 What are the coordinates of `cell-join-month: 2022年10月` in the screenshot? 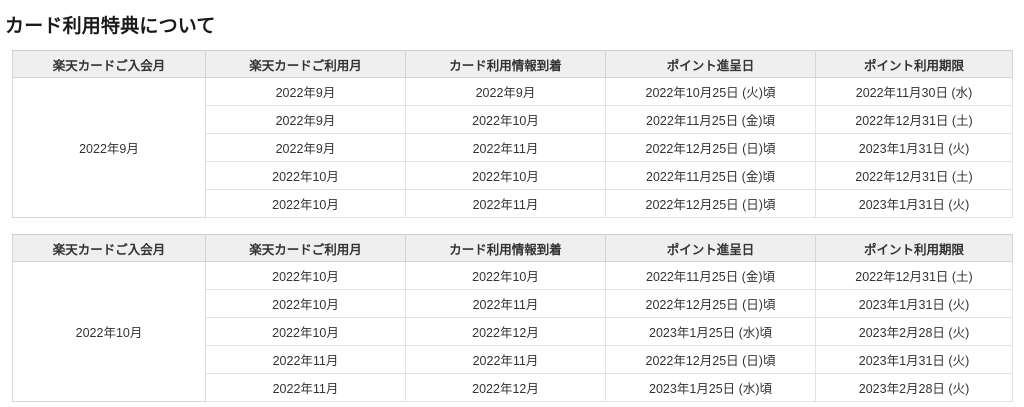 It's located at (109, 331).